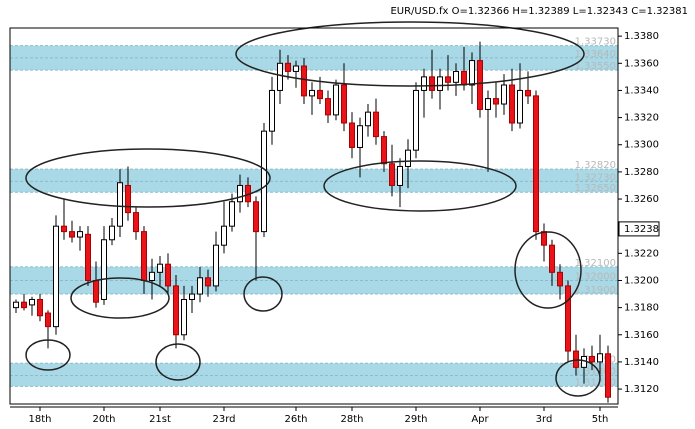 Image resolution: width=695 pixels, height=429 pixels. Describe the element at coordinates (641, 280) in the screenshot. I see `y-tick-label: 1.3200` at that location.